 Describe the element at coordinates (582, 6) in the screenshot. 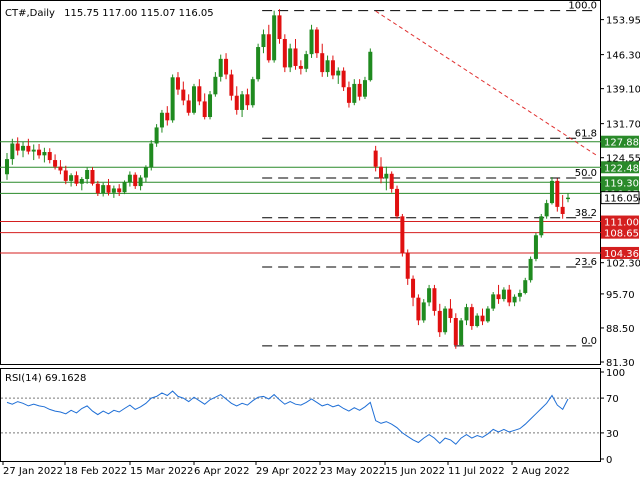

I see `fib-level-label: 100.0` at that location.